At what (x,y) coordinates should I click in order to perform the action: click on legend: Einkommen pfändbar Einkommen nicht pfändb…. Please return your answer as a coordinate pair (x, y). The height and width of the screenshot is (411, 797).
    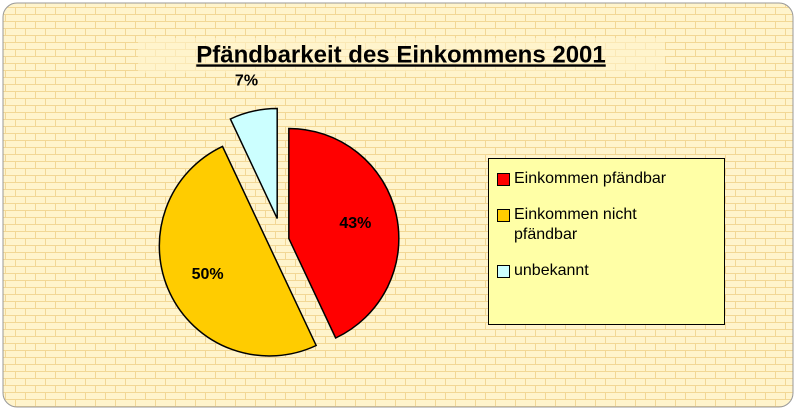
    Looking at the image, I should click on (606, 241).